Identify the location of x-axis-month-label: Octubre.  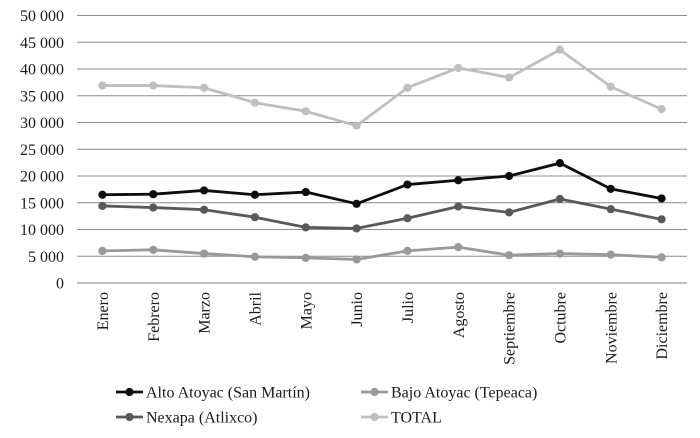
(560, 318).